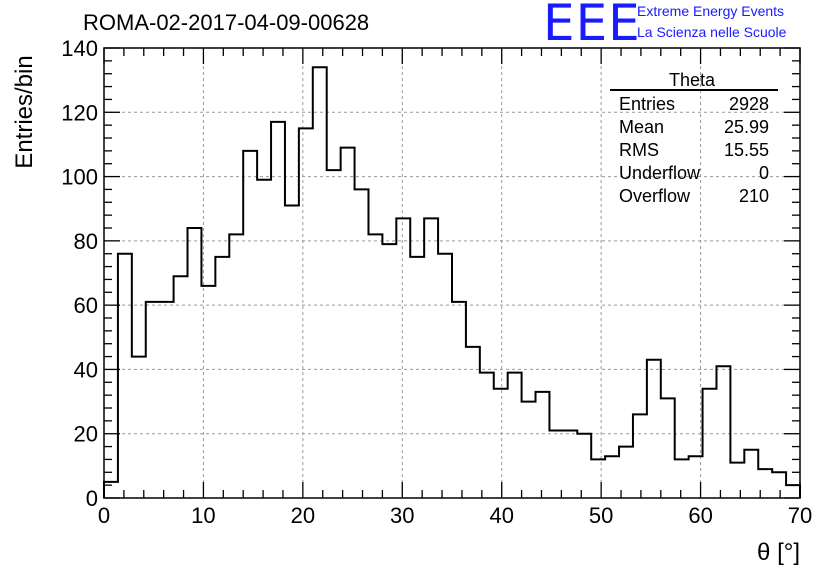  I want to click on x-axis-label: θ [°], so click(778, 552).